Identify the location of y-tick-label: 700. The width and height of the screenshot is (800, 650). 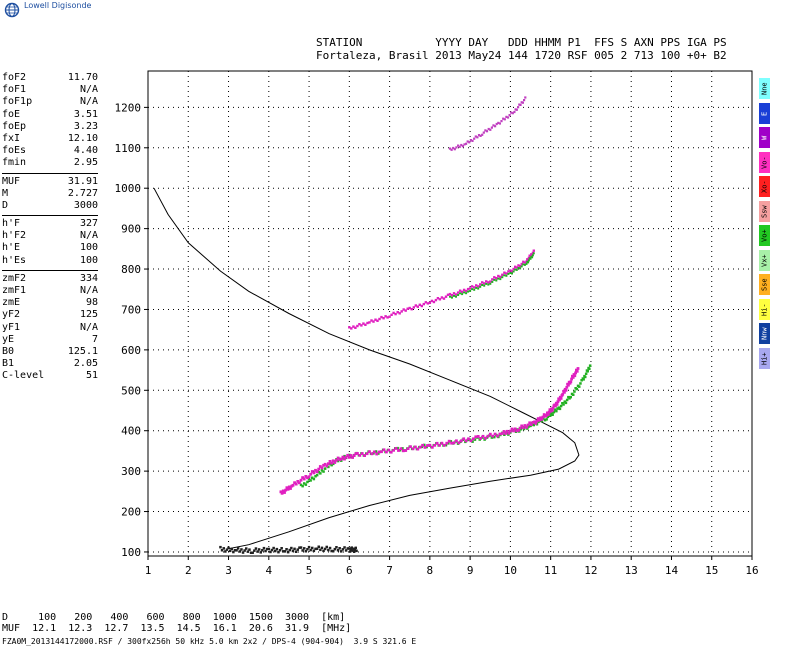
(131, 309).